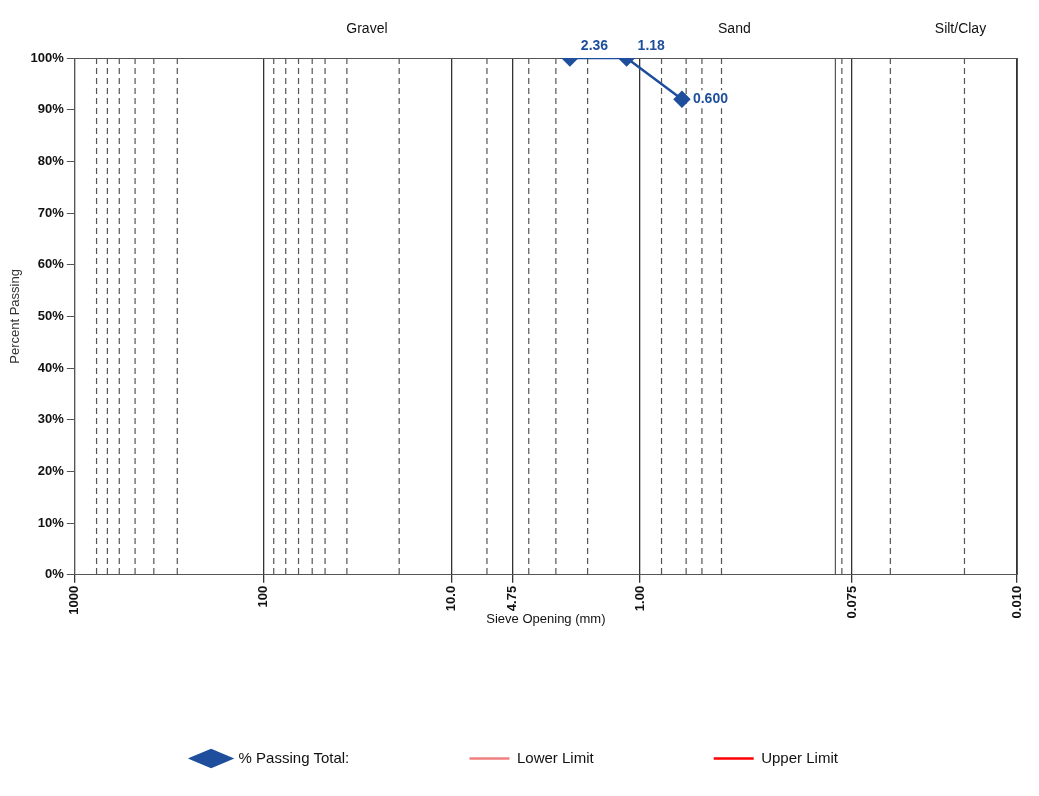 The image size is (1039, 796). I want to click on annotation: 2.36, so click(594, 44).